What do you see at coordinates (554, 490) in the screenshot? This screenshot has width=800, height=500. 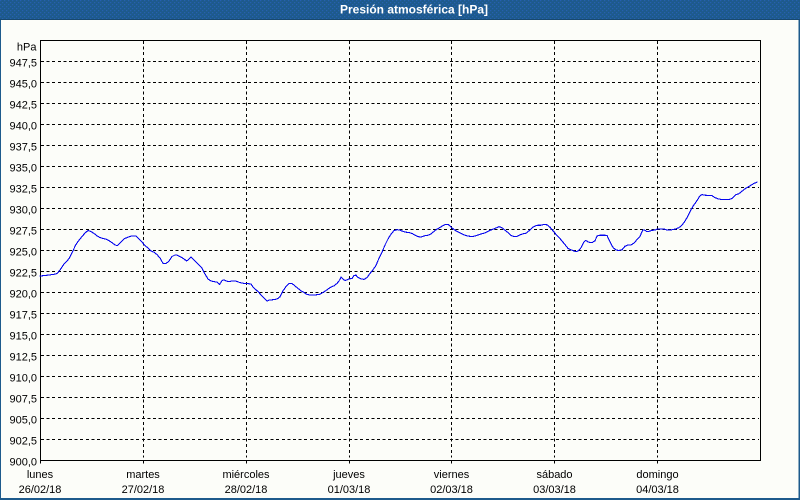 I see `svg-text: 03/03/18` at bounding box center [554, 490].